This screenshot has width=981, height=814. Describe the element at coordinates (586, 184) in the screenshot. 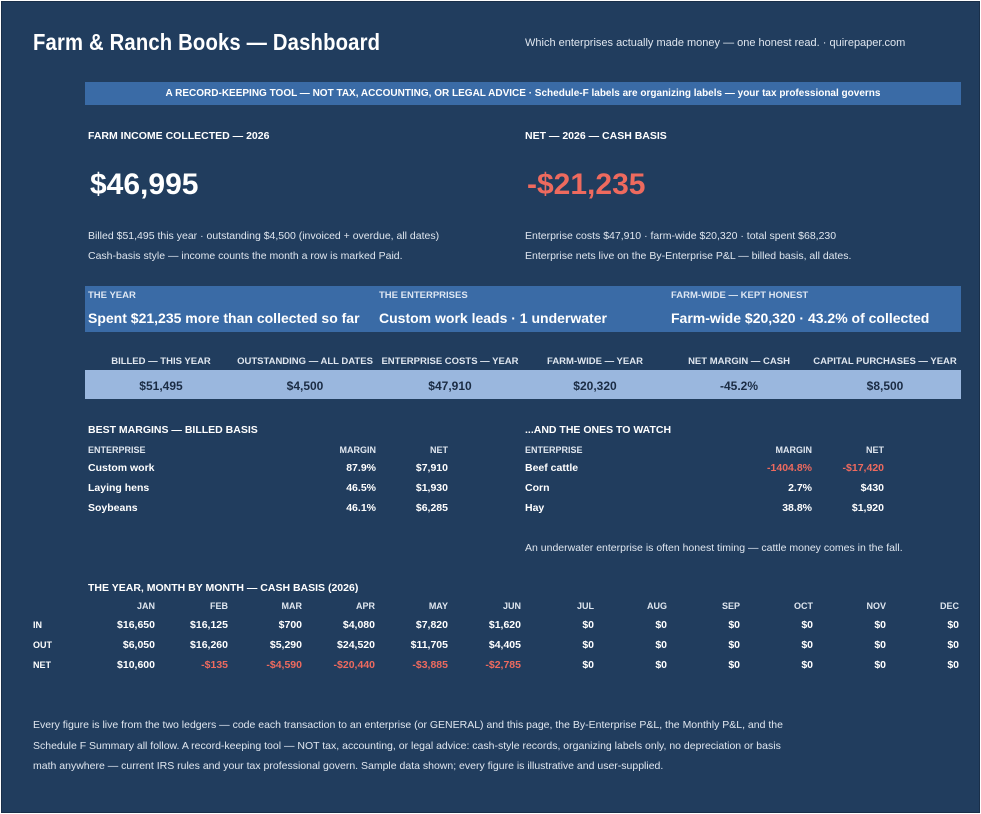

I see `net-value: -$21,235` at that location.